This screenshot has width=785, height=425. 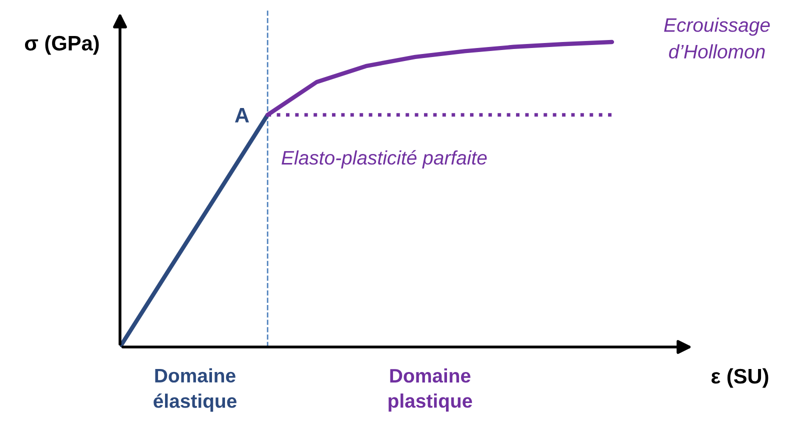 What do you see at coordinates (384, 159) in the screenshot?
I see `series-label: Elasto-plasticité parfaite` at bounding box center [384, 159].